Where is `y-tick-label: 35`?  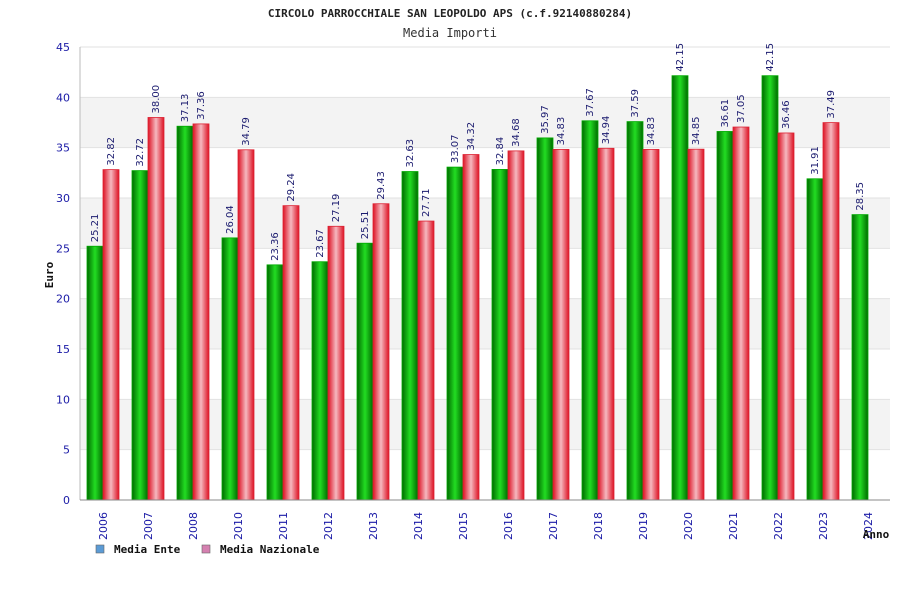
y-tick-label: 35 is located at coordinates (63, 148).